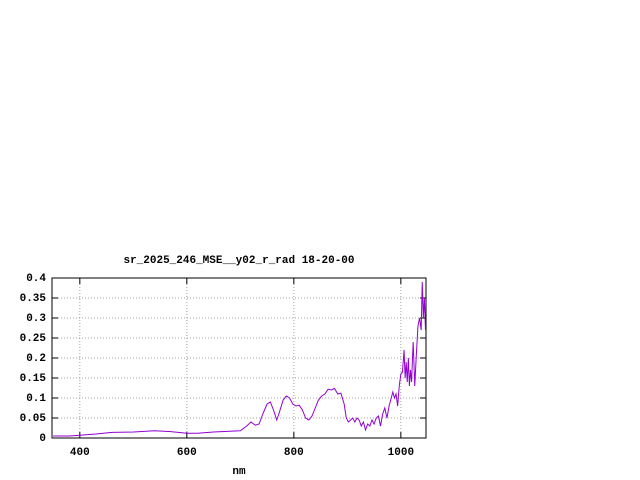  Describe the element at coordinates (238, 261) in the screenshot. I see `chart-title: sr_2025_246_MSE__y02_r_rad 18-20-00` at that location.